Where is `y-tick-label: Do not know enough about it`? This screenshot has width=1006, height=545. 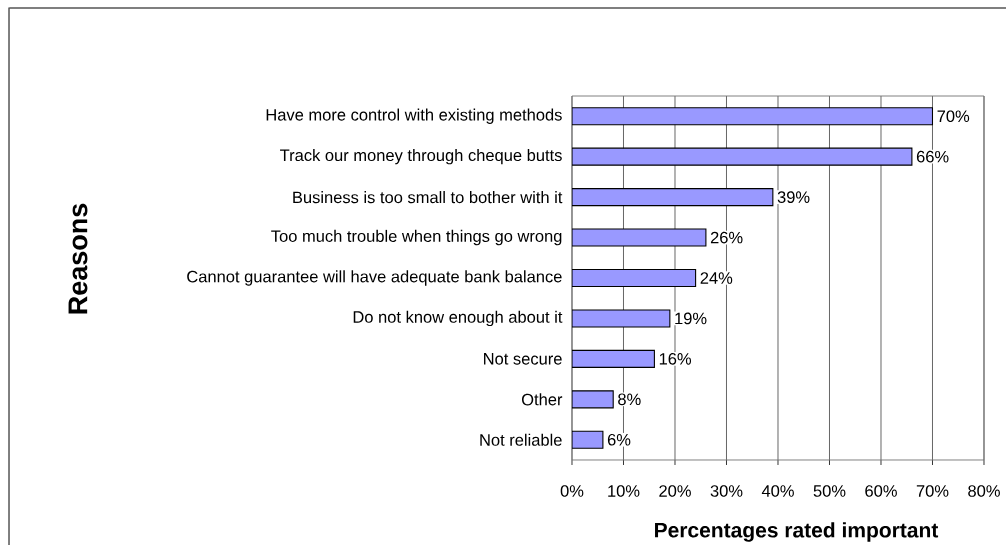
y-tick-label: Do not know enough about it is located at coordinates (458, 318).